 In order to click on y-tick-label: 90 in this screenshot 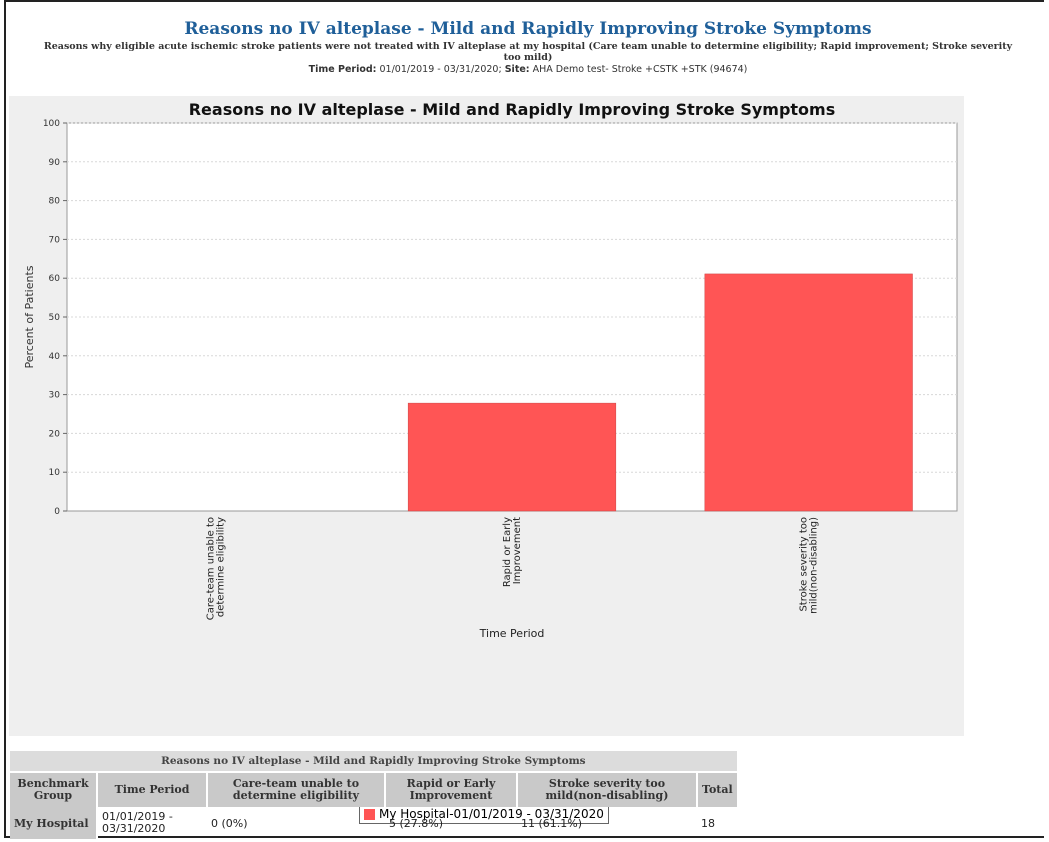, I will do `click(55, 163)`.